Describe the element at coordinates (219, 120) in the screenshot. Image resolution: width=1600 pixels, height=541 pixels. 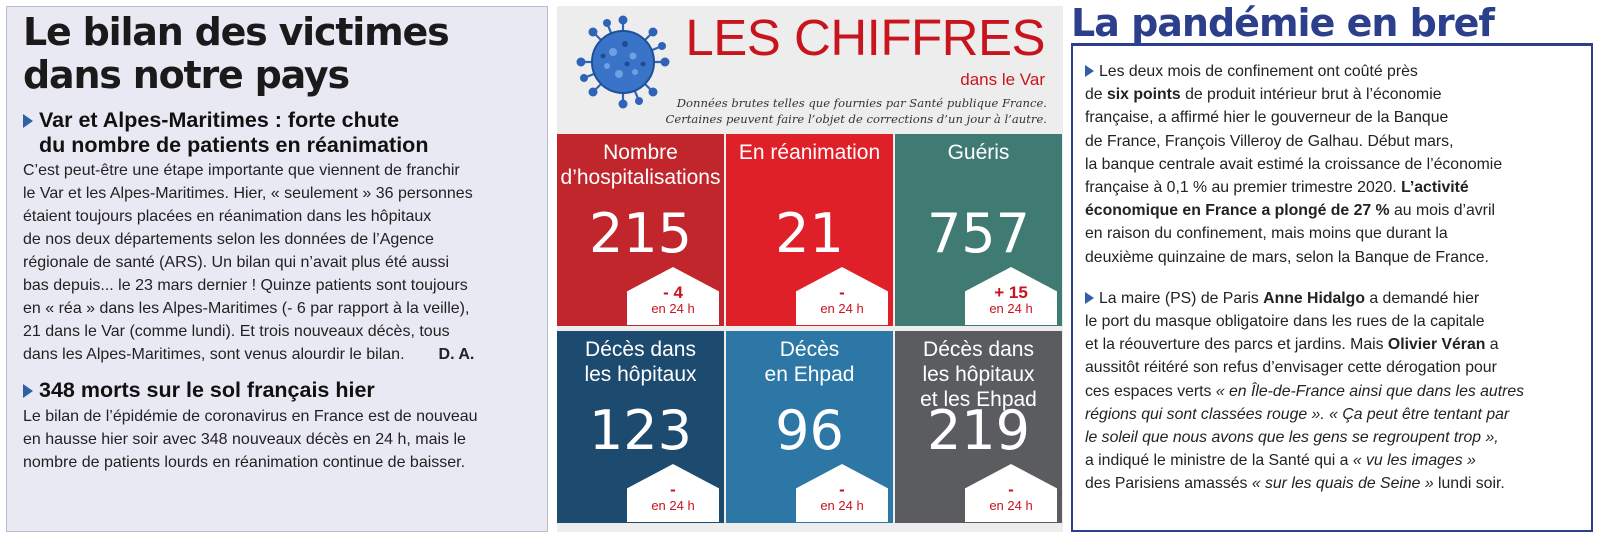
I see `article1-heading-line: Var et Alpes-Maritimes : forte chute` at that location.